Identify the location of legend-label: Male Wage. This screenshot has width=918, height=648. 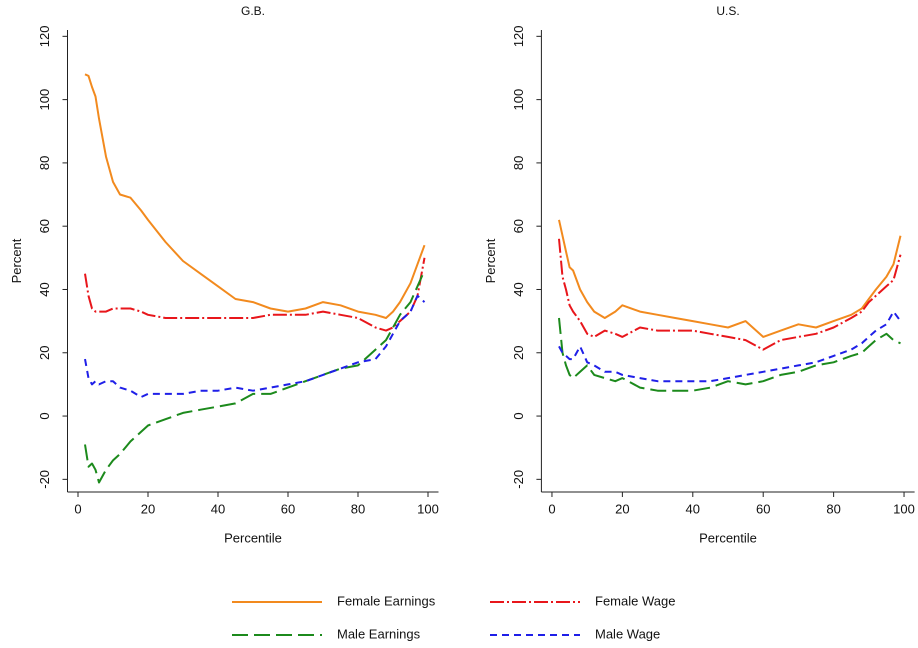
(627, 633).